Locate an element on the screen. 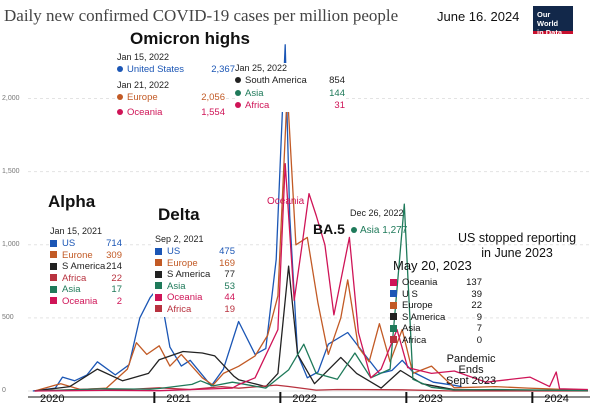  annotation-row: US 475 is located at coordinates (195, 252).